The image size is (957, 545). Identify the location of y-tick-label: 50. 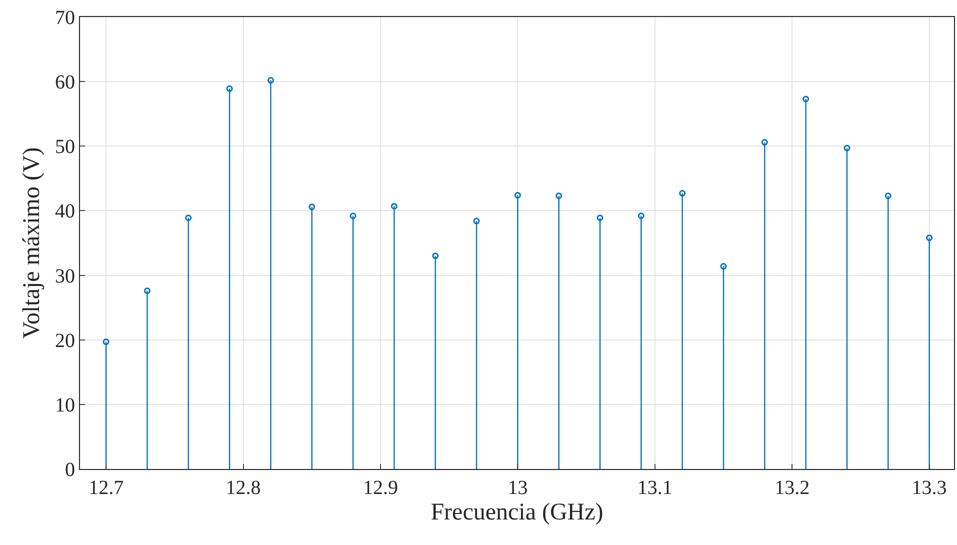
(65, 147).